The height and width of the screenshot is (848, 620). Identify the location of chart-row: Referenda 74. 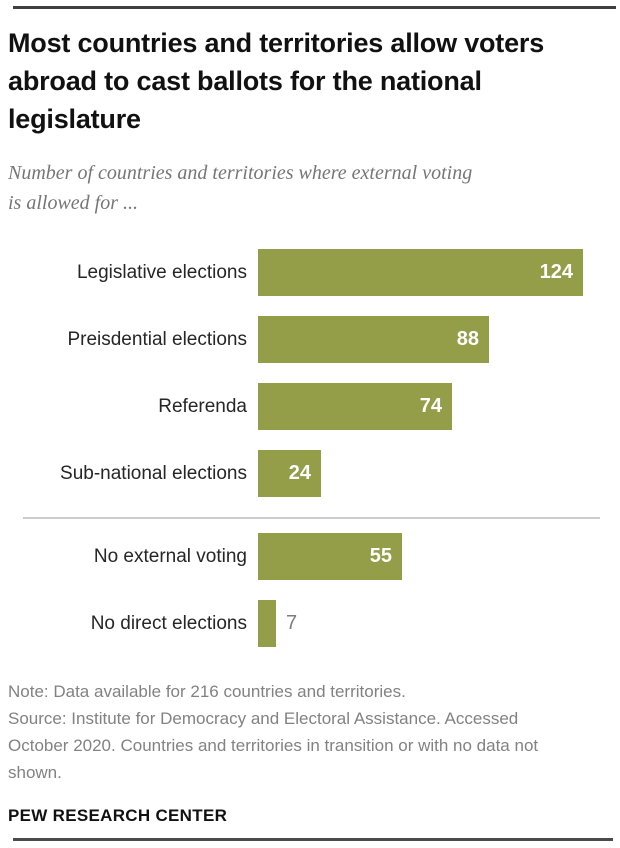
(310, 406).